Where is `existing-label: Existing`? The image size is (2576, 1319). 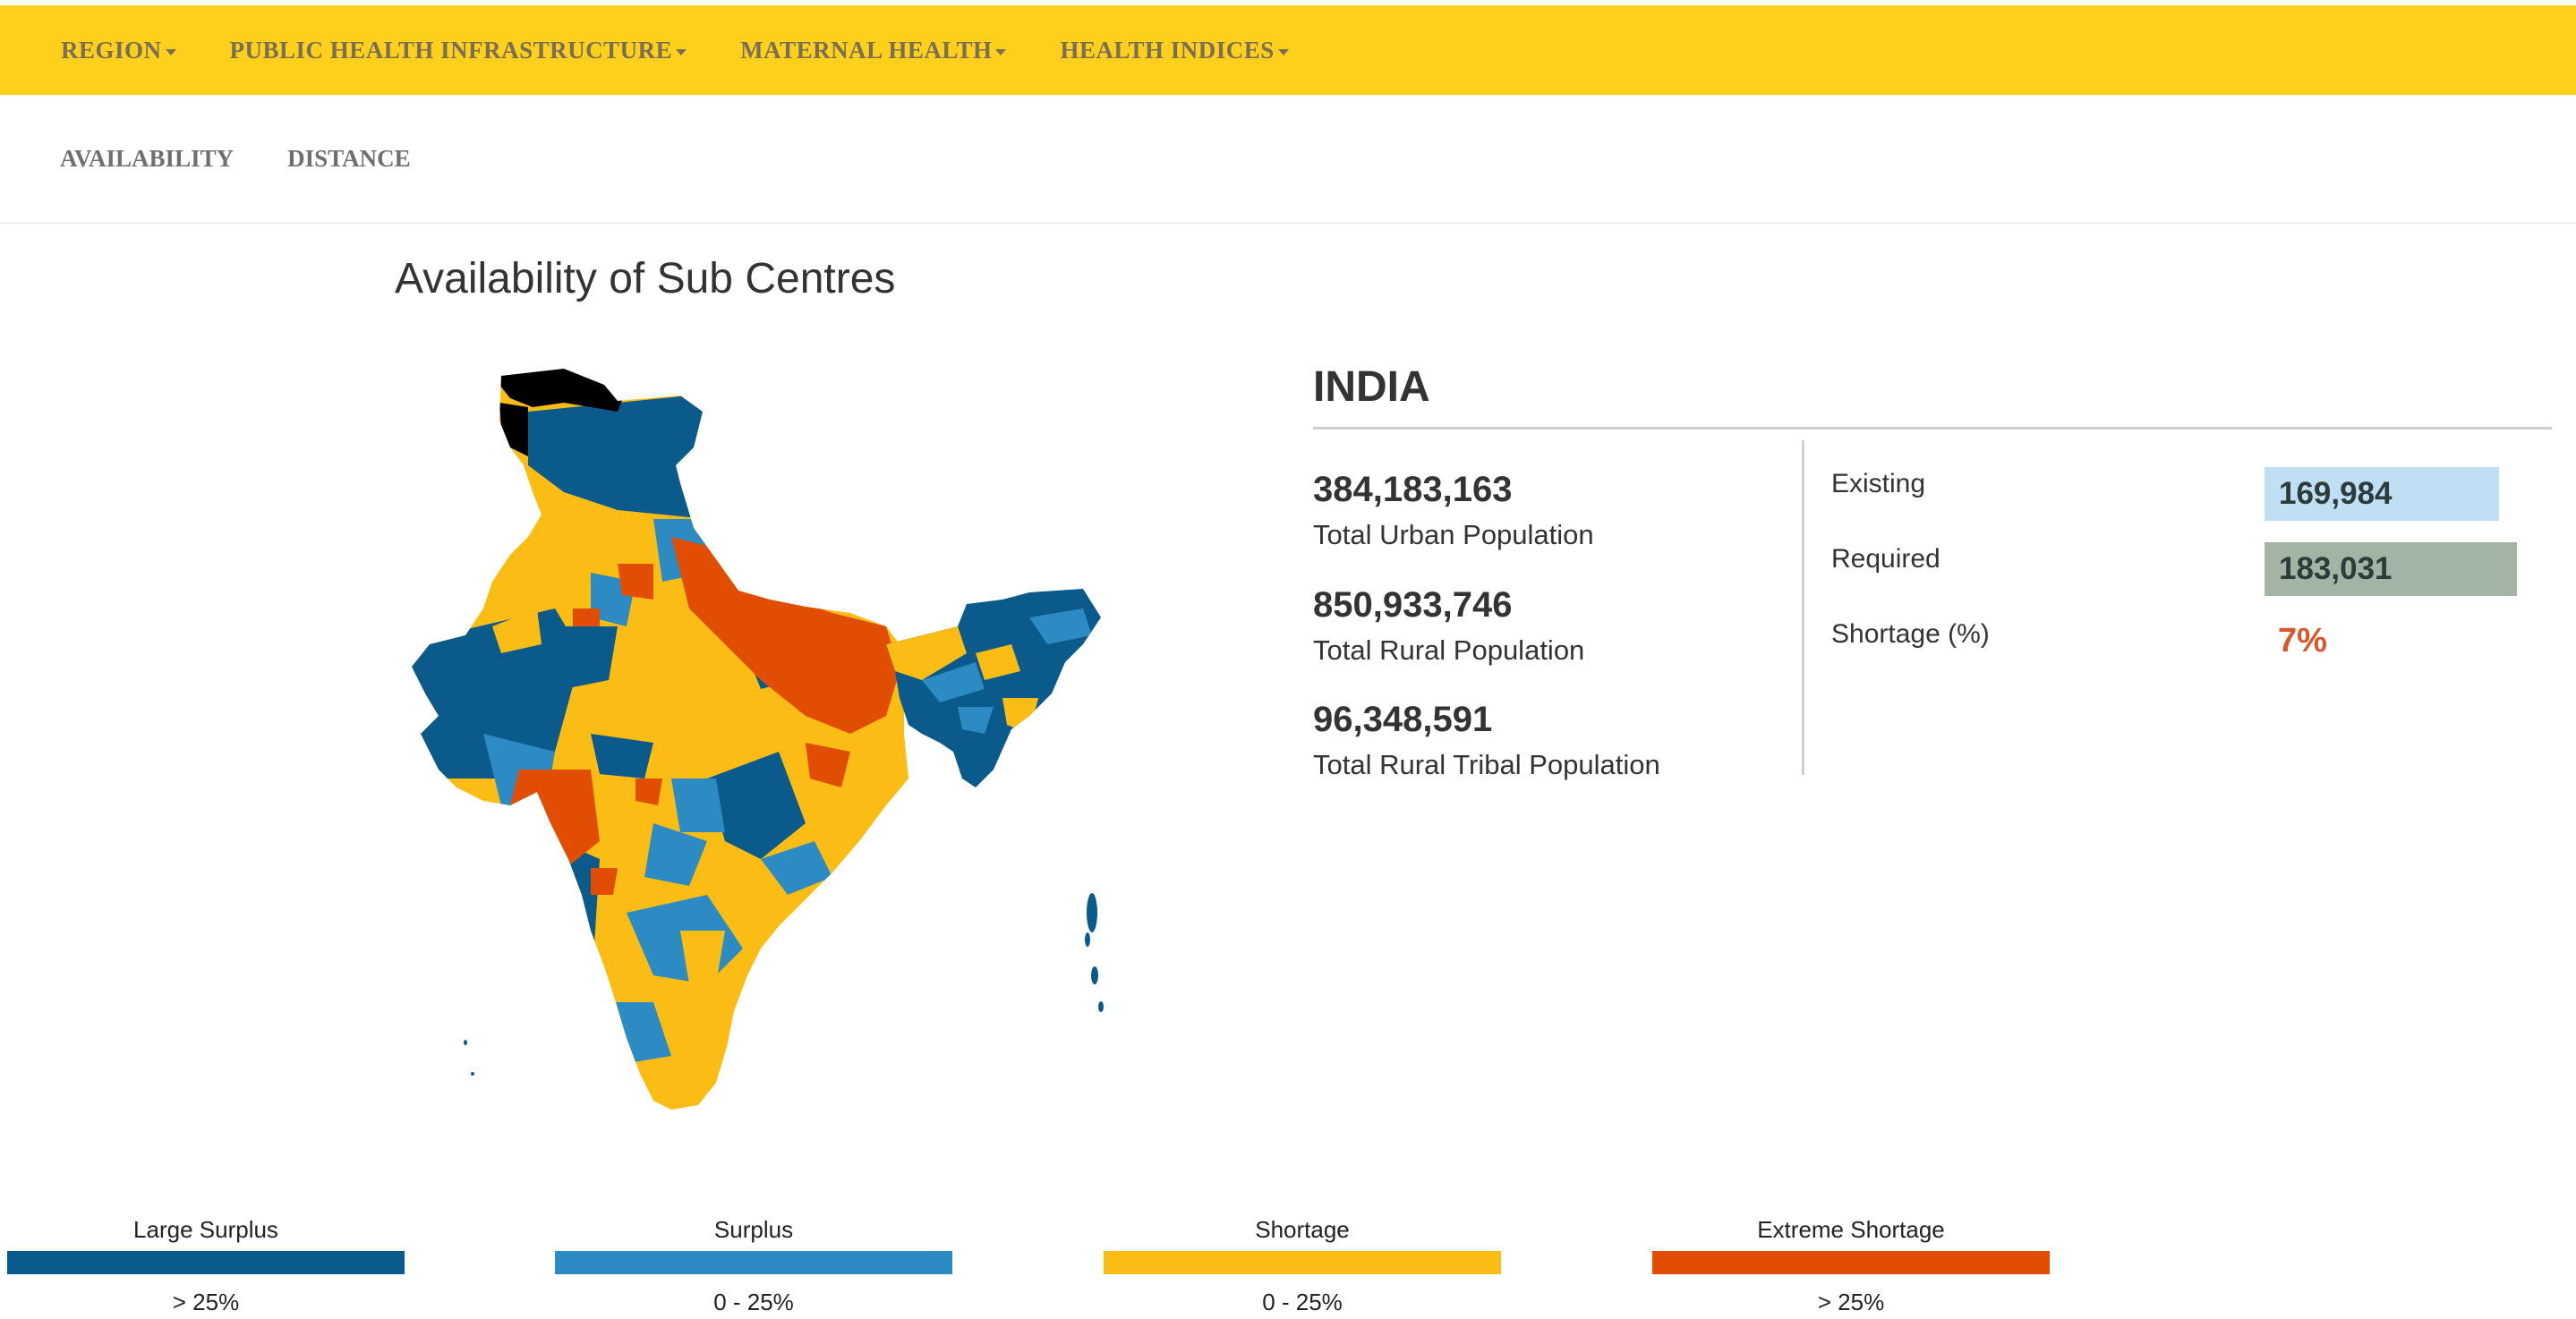
existing-label: Existing is located at coordinates (1878, 483).